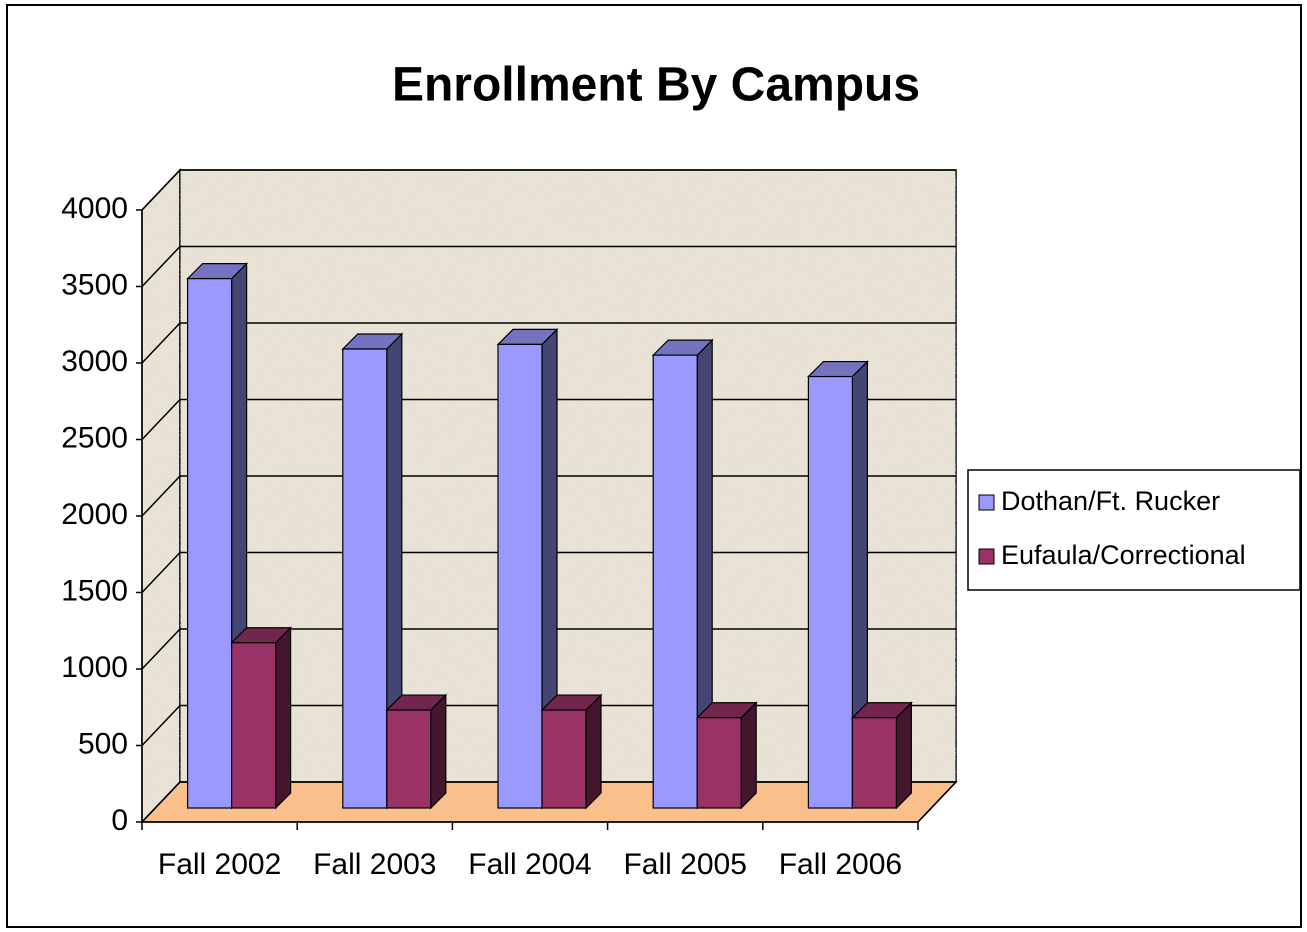 The height and width of the screenshot is (932, 1307). What do you see at coordinates (684, 864) in the screenshot?
I see `x-tick-label: Fall 2005` at bounding box center [684, 864].